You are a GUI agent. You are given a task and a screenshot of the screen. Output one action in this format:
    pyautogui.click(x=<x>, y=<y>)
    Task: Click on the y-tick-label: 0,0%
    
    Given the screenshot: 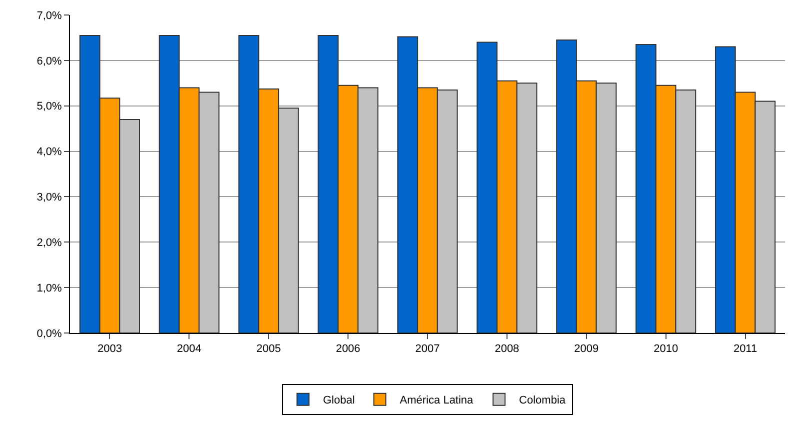 What is the action you would take?
    pyautogui.click(x=49, y=334)
    